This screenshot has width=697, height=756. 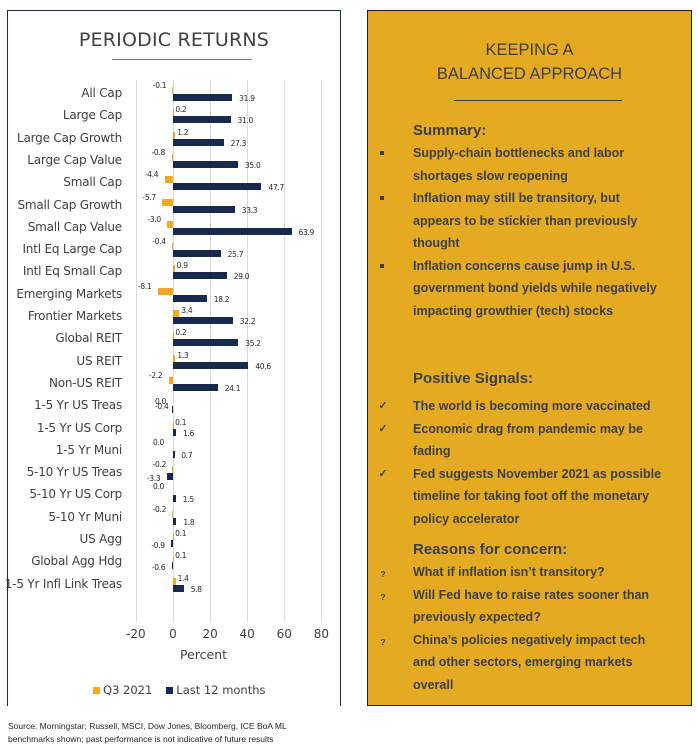 What do you see at coordinates (96, 690) in the screenshot?
I see `legend-swatch-q3-icon` at bounding box center [96, 690].